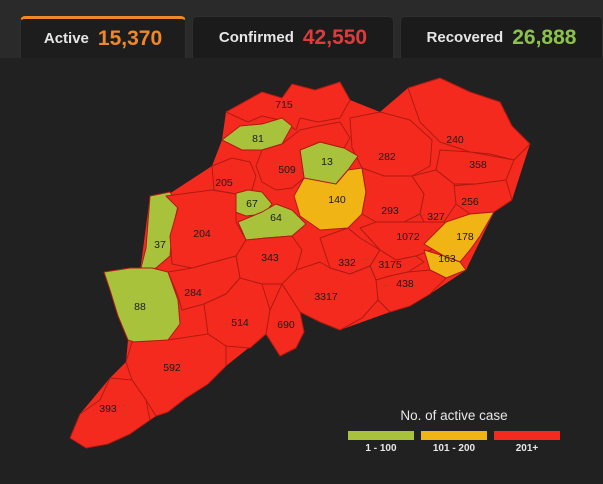 The width and height of the screenshot is (603, 484). Describe the element at coordinates (381, 442) in the screenshot. I see `legend-item-low: 1 - 100` at that location.